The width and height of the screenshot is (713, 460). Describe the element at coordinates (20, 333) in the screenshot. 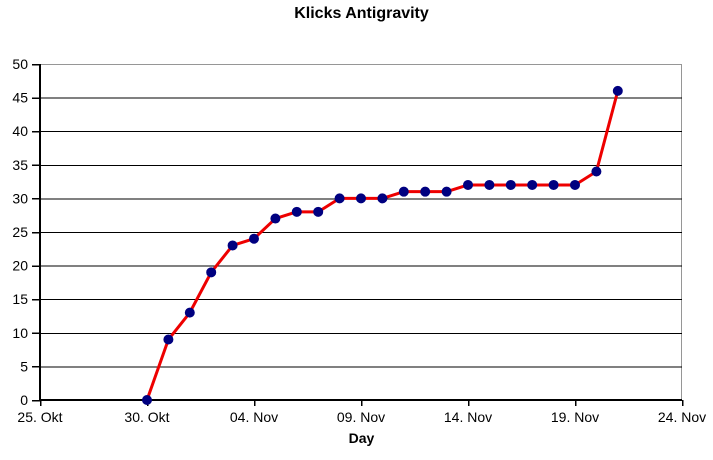

I see `y-tick-label: 10` at that location.